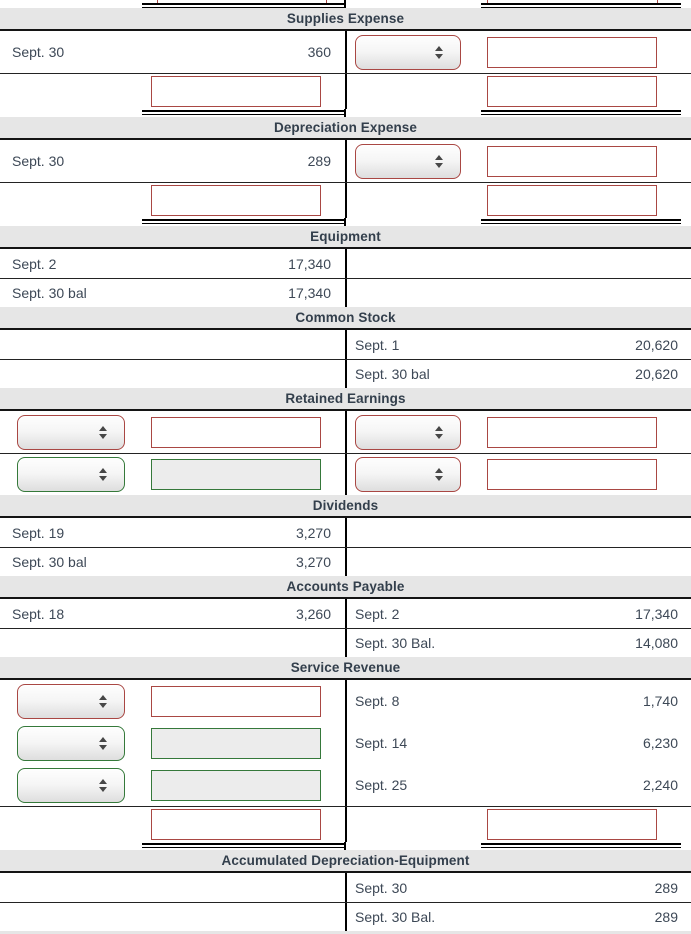  I want to click on debit-entry-cell: Sept. 30 bal 3,270, so click(172, 562).